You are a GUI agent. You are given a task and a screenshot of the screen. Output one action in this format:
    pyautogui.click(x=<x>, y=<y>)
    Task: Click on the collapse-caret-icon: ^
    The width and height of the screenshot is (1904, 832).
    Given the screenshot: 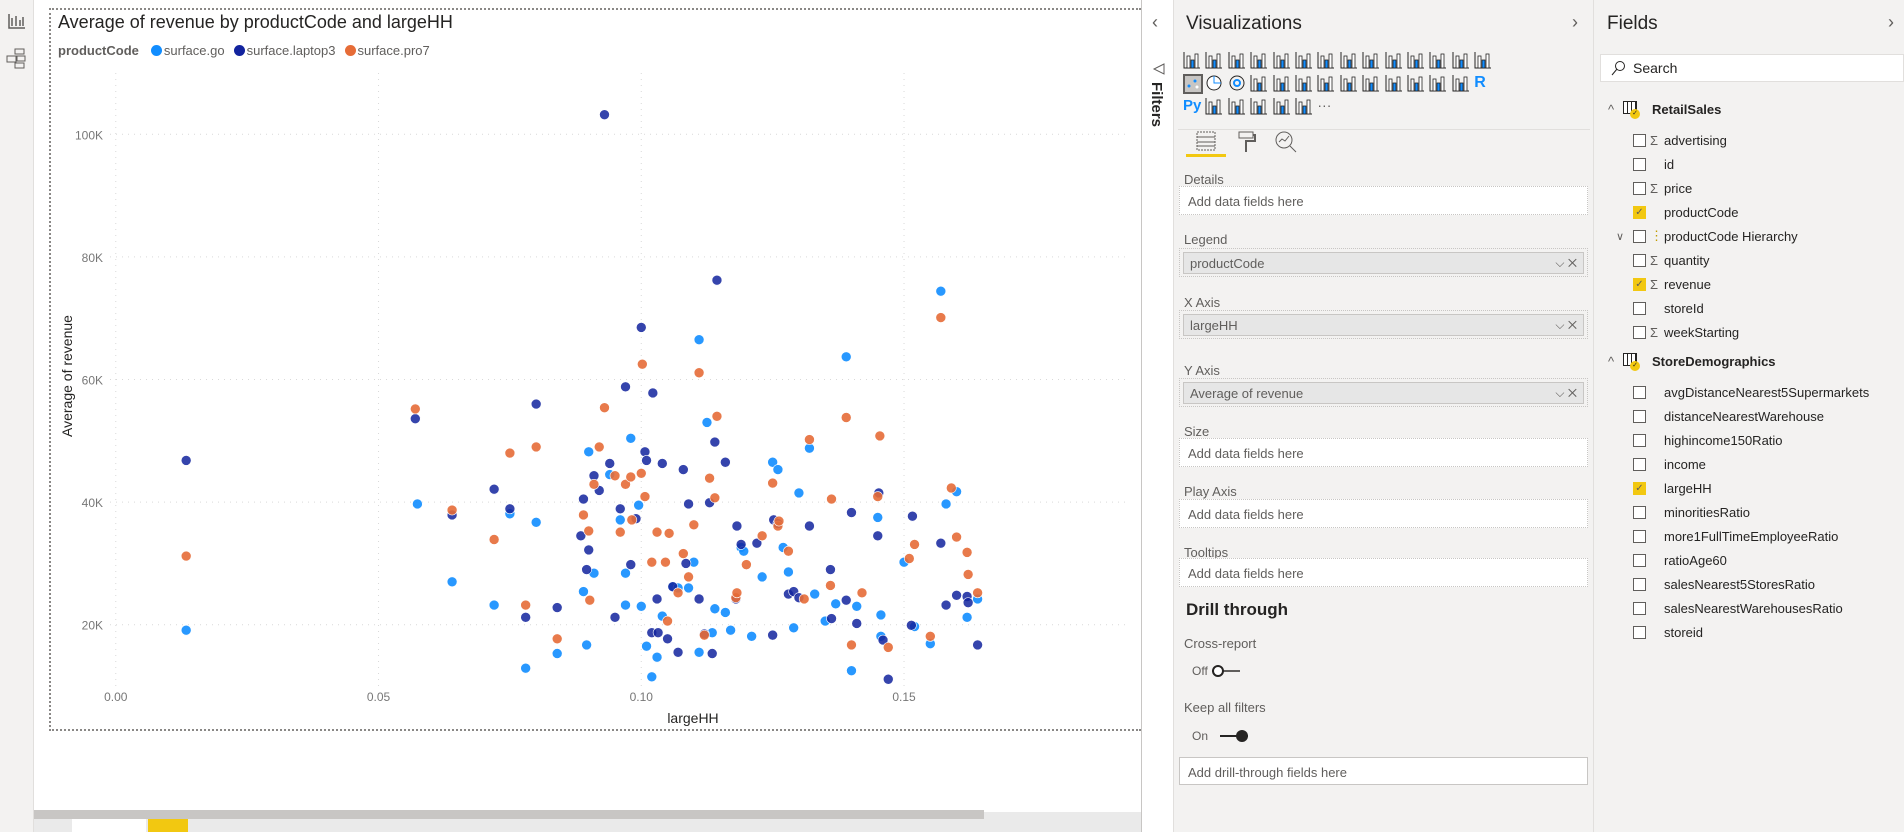 What is the action you would take?
    pyautogui.click(x=1611, y=109)
    